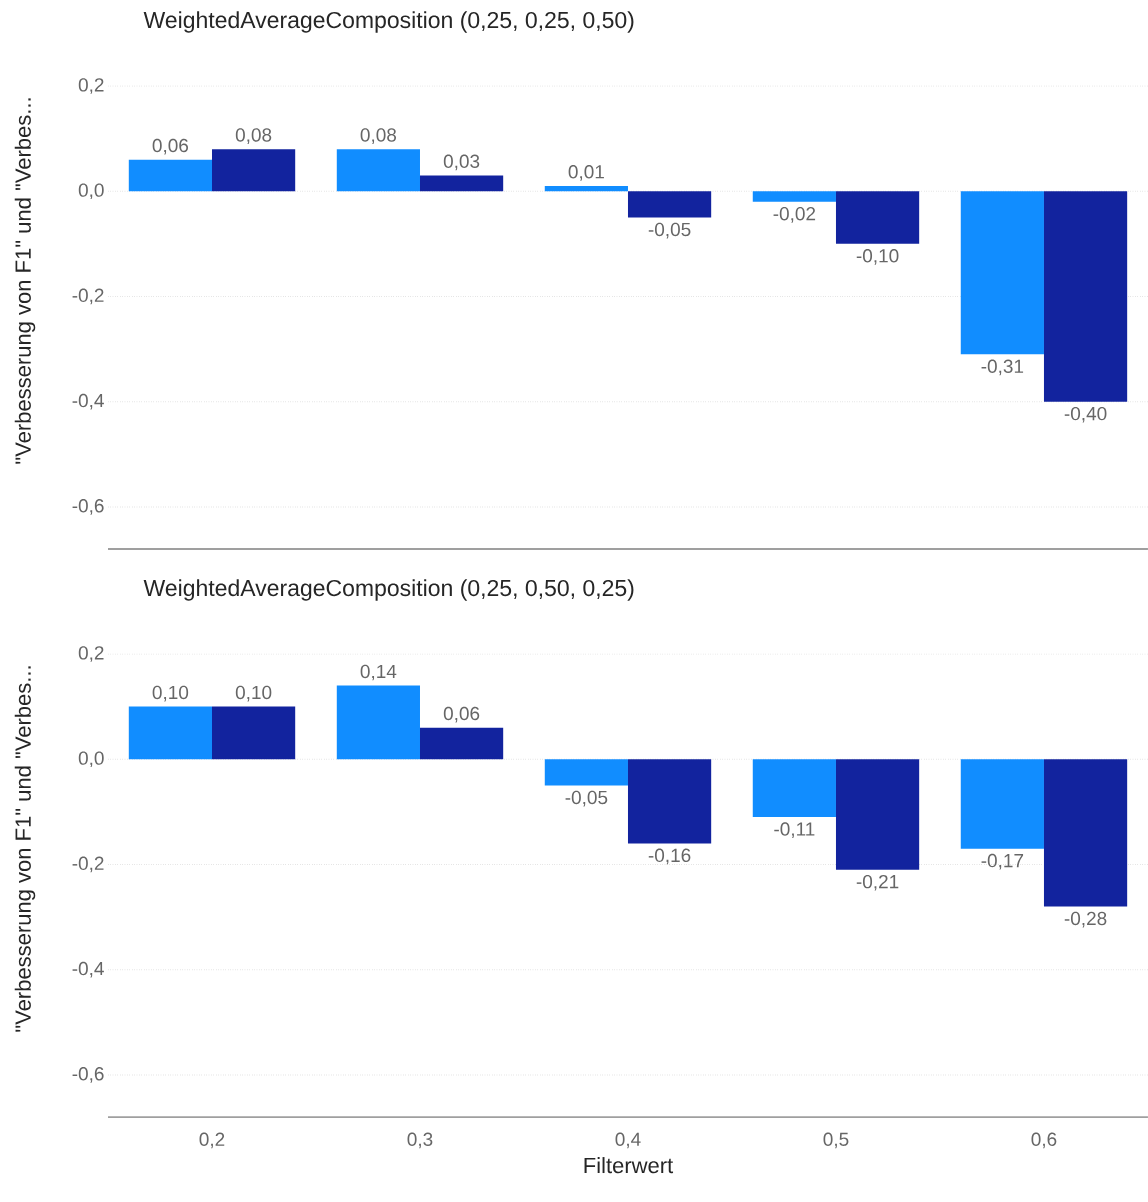  Describe the element at coordinates (388, 22) in the screenshot. I see `chart-title: WeightedAverageComposition (0,25, 0,25, 0,50)` at that location.